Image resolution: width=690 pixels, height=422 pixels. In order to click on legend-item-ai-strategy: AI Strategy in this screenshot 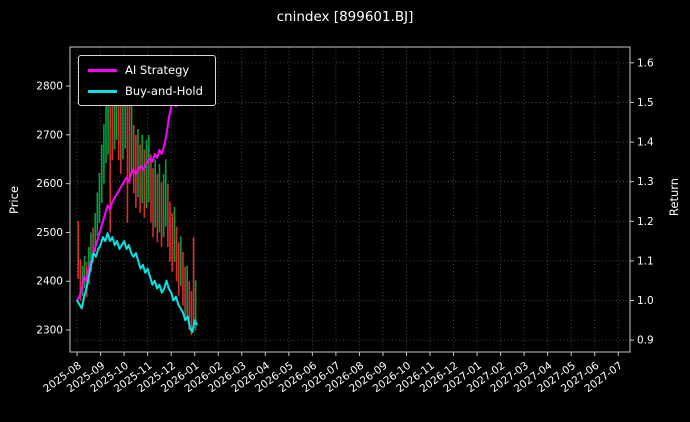, I will do `click(145, 70)`.